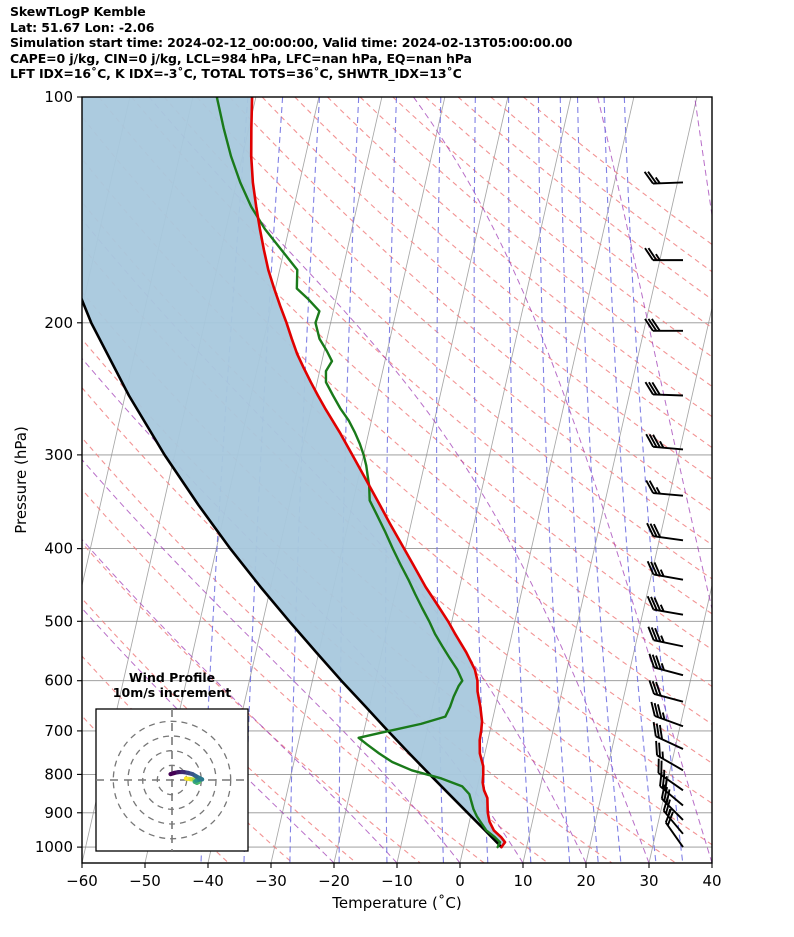 The height and width of the screenshot is (937, 794). What do you see at coordinates (82, 27) in the screenshot?
I see `header-location: Lat: 51.67 Lon: -2.06` at bounding box center [82, 27].